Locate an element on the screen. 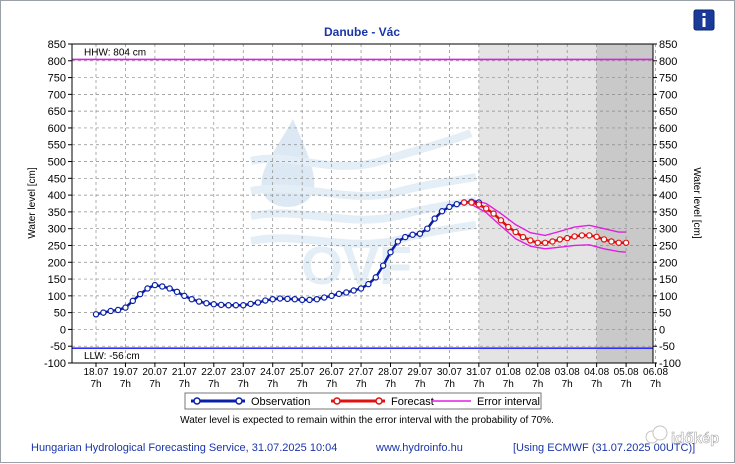 This screenshot has width=735, height=464. info-button is located at coordinates (704, 20).